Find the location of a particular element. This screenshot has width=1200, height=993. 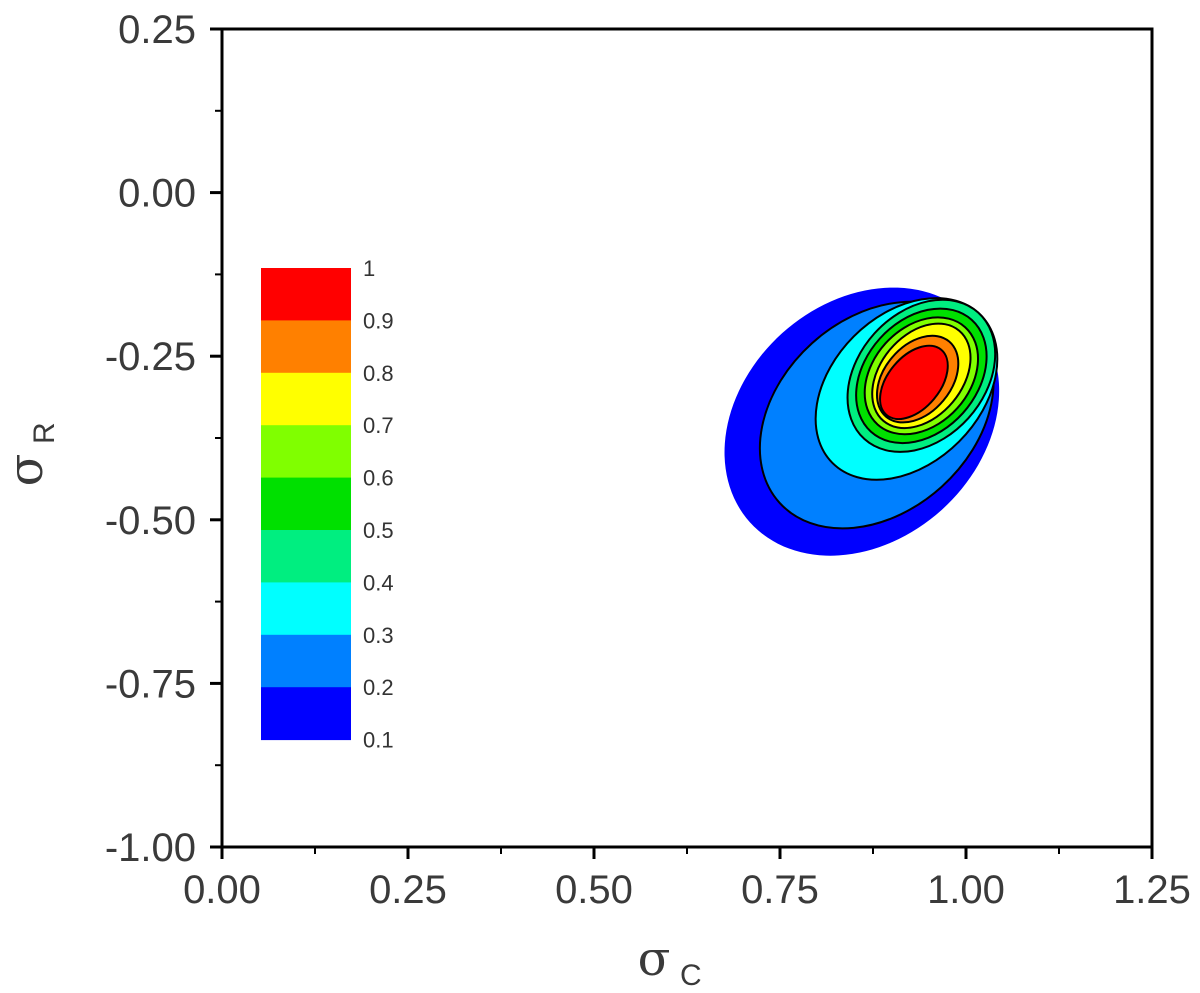

plot-area is located at coordinates (862, 421).